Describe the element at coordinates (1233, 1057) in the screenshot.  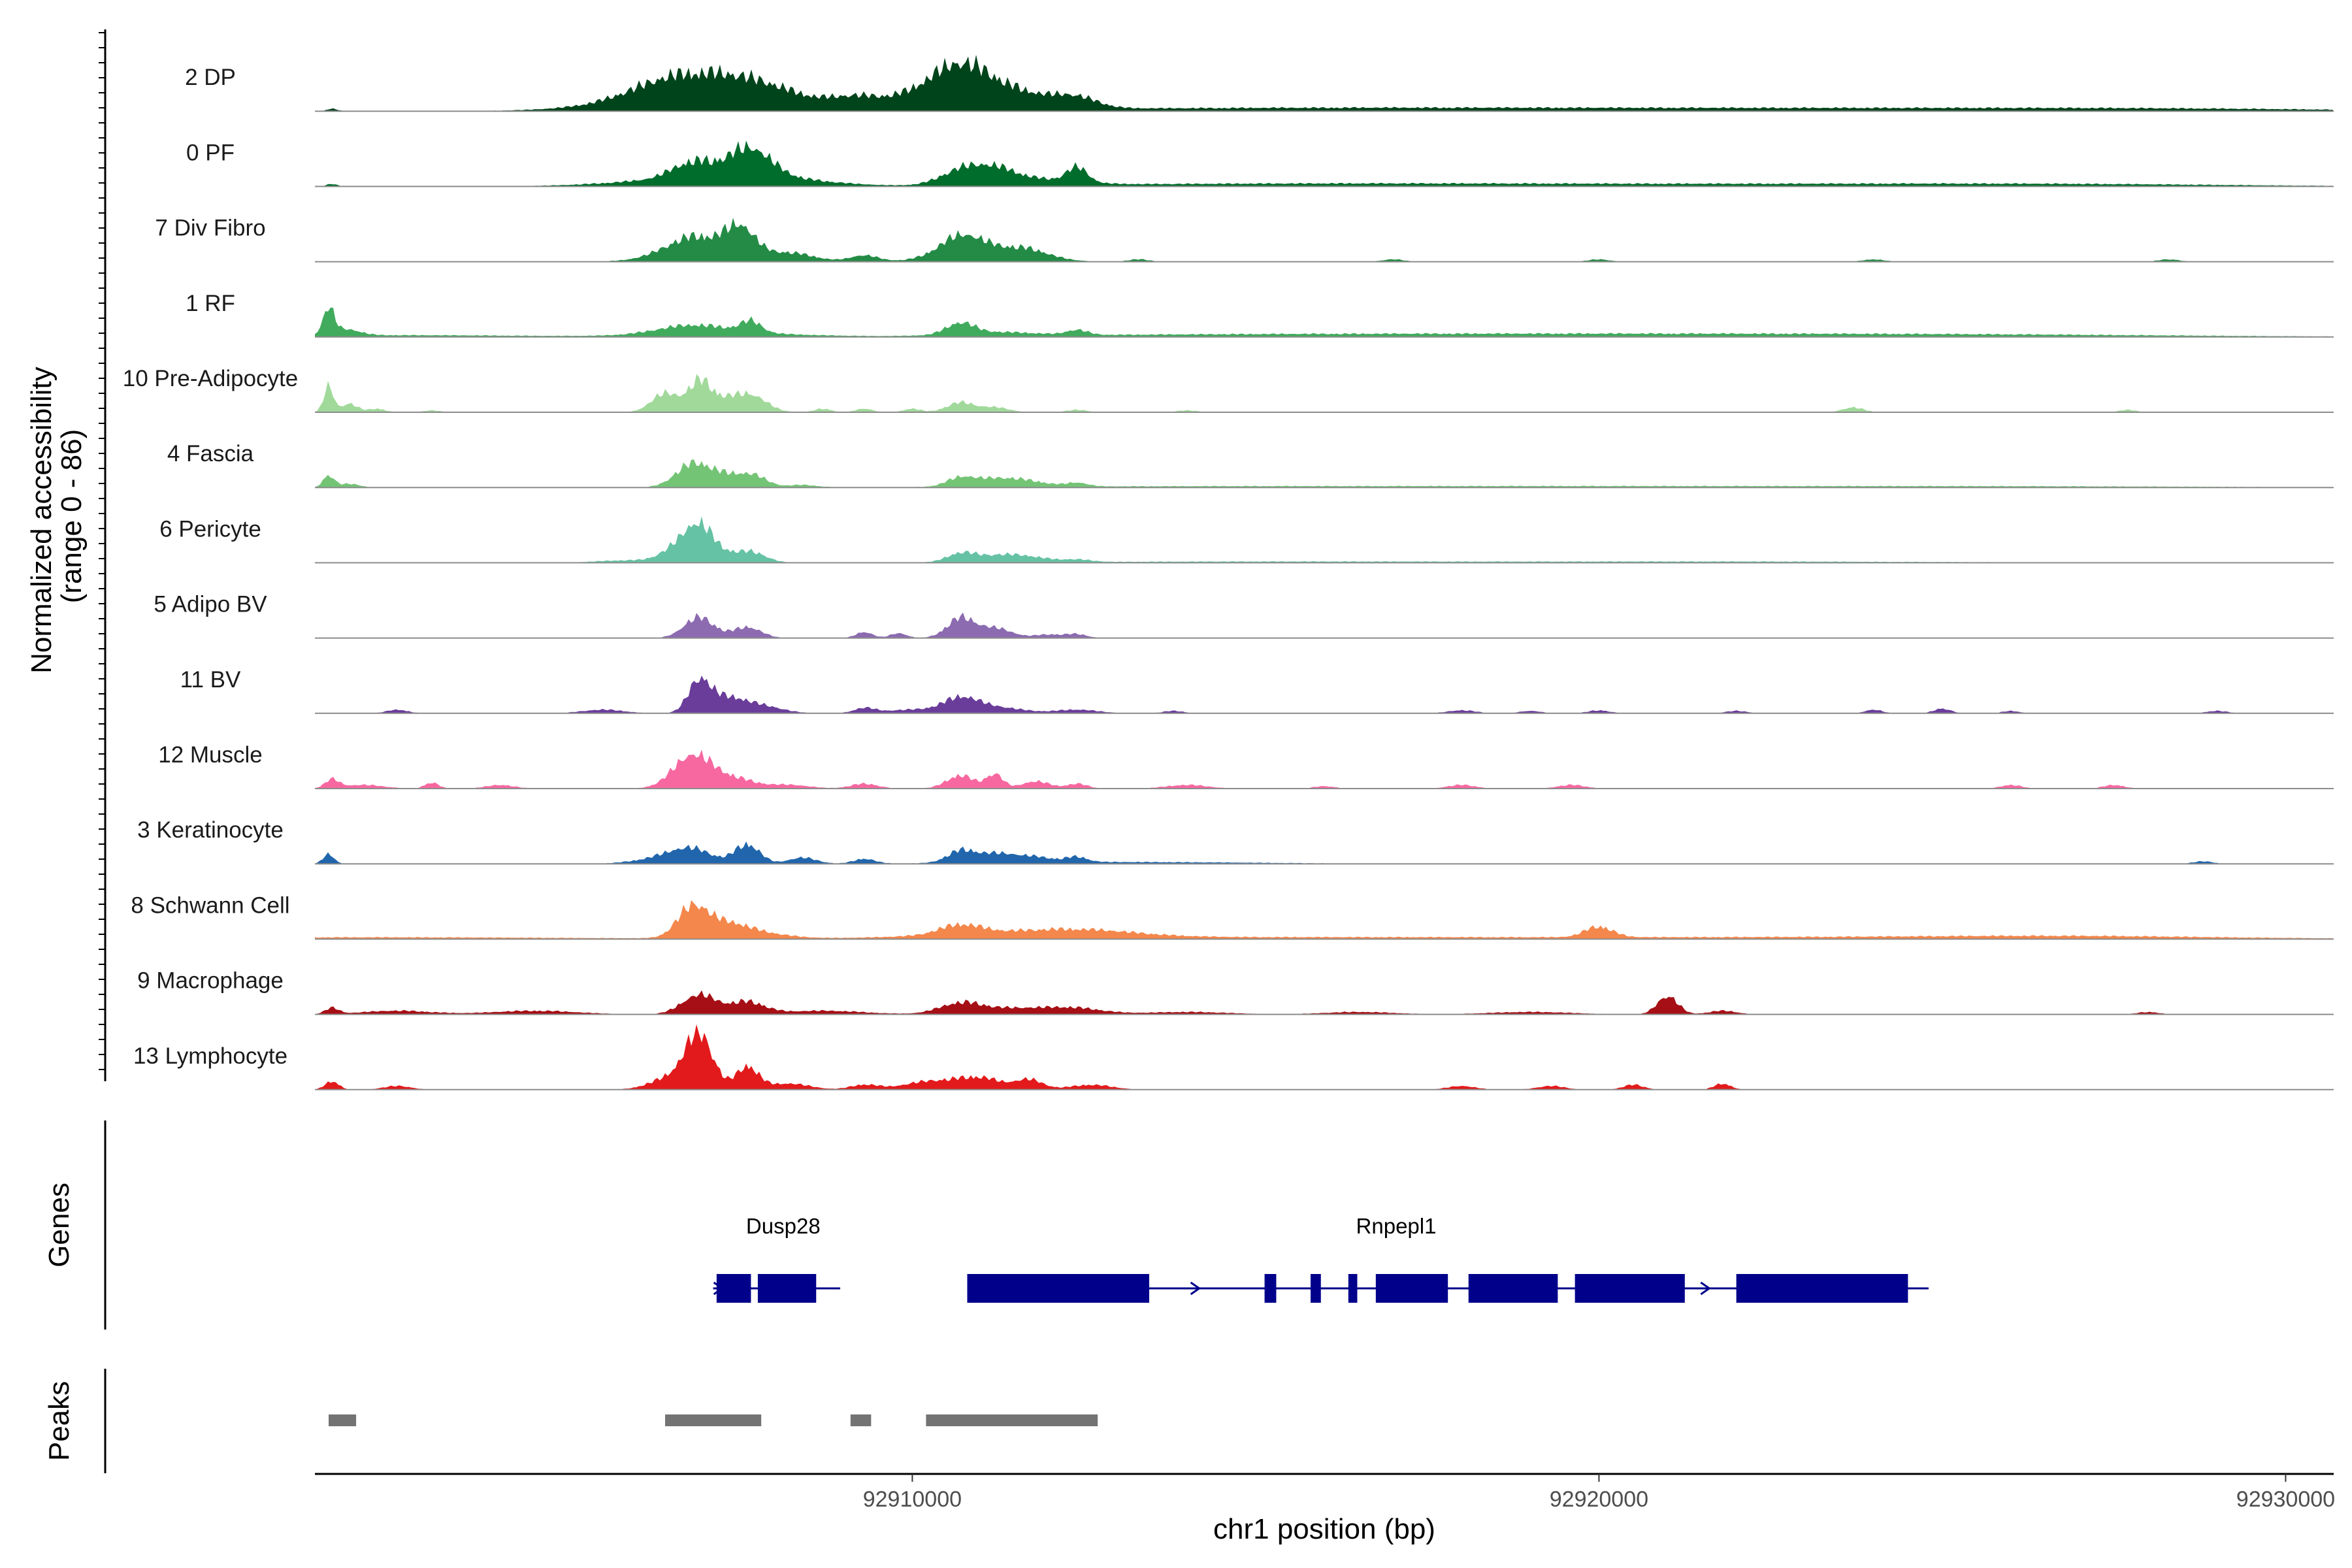
I see `track-14: 13 Lymphocyte` at that location.